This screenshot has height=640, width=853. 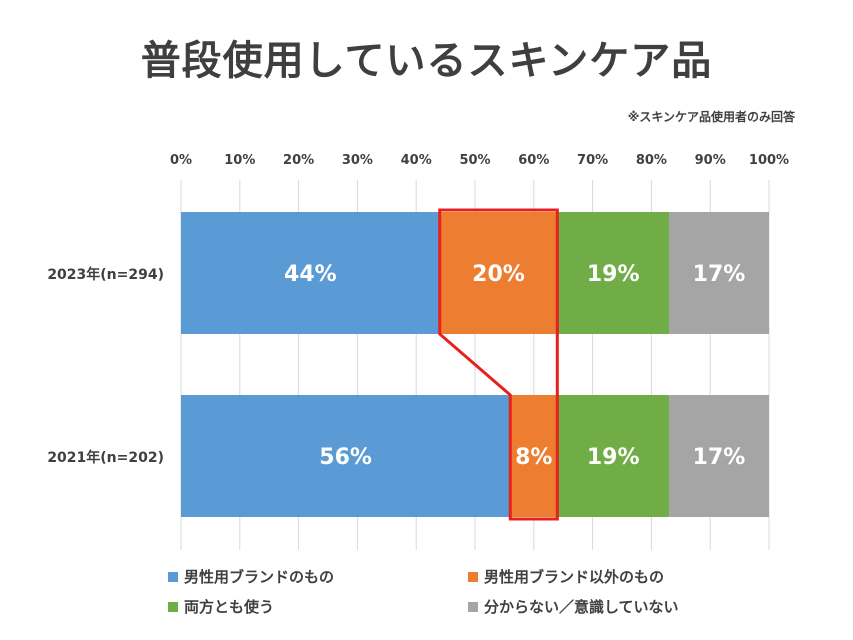 I want to click on legend-label: 男性用ブランド以外のもの, so click(x=574, y=577).